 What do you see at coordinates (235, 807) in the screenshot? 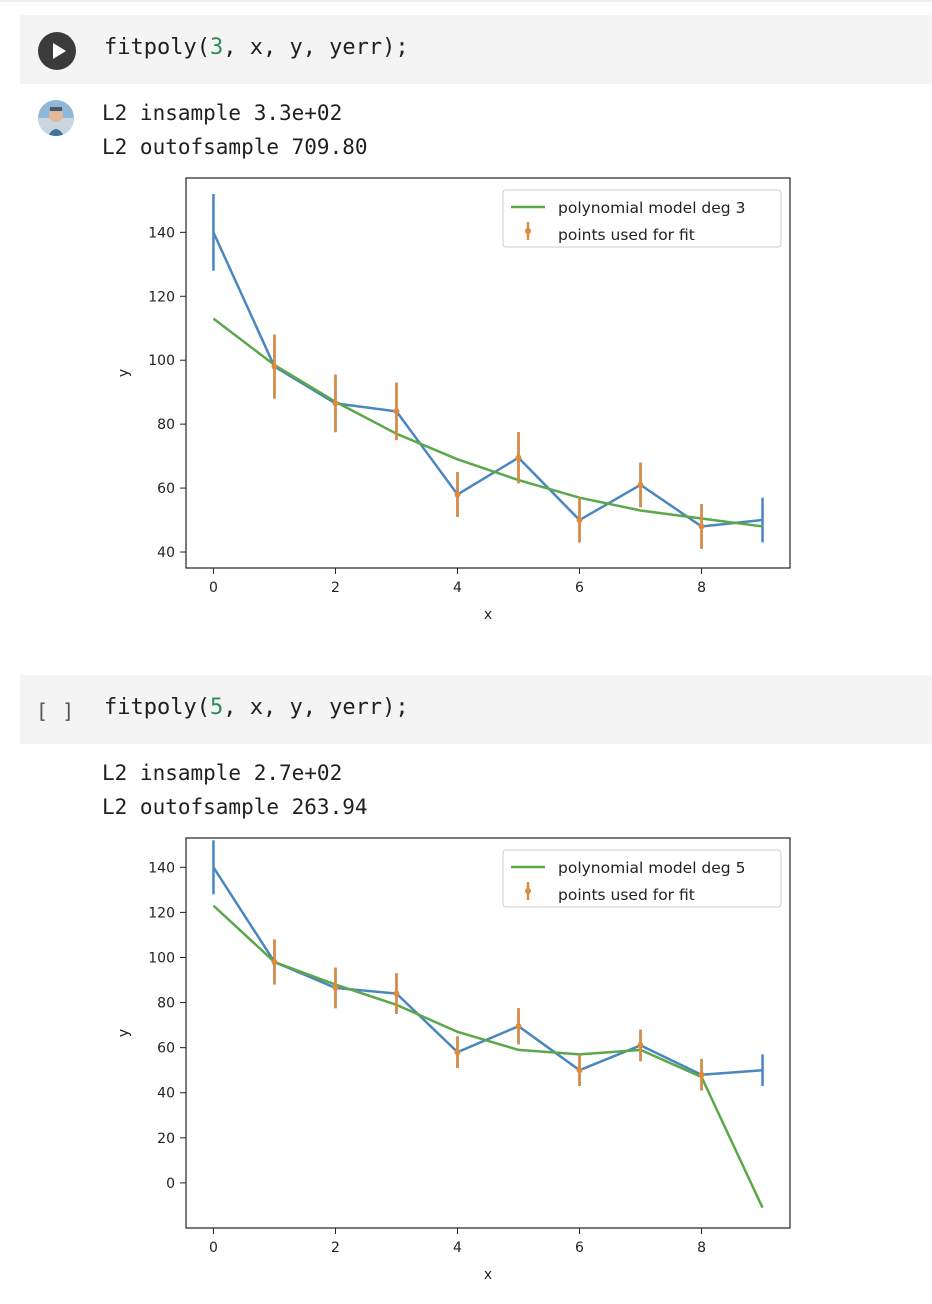
I see `output-line-outofsample-2: L2 outofsample 263.94` at bounding box center [235, 807].